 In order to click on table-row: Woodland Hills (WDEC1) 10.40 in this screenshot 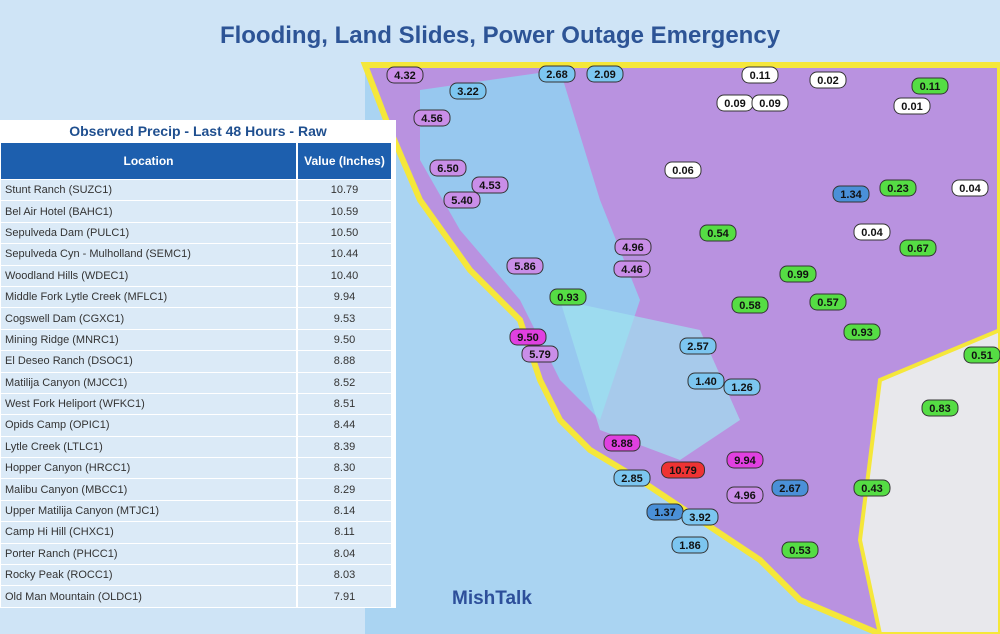, I will do `click(198, 276)`.